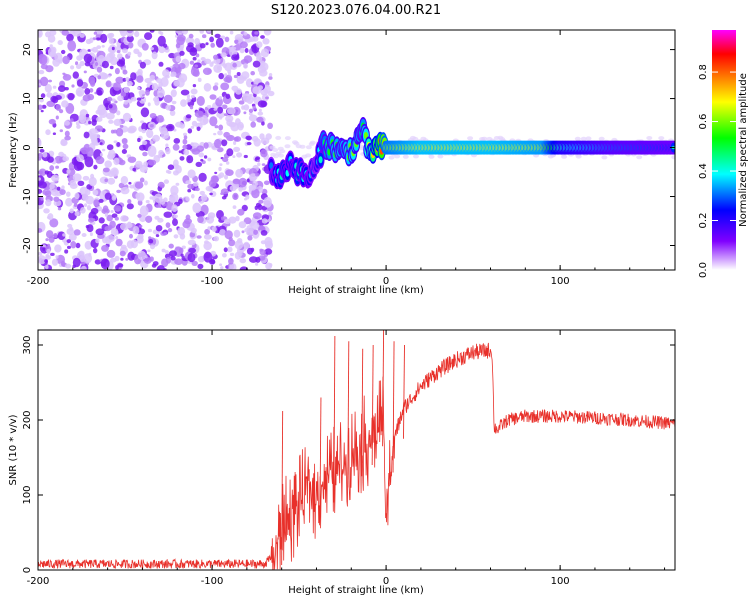 The height and width of the screenshot is (600, 750). Describe the element at coordinates (13, 150) in the screenshot. I see `spectrogram-ylabel: Frequency (Hz)` at that location.